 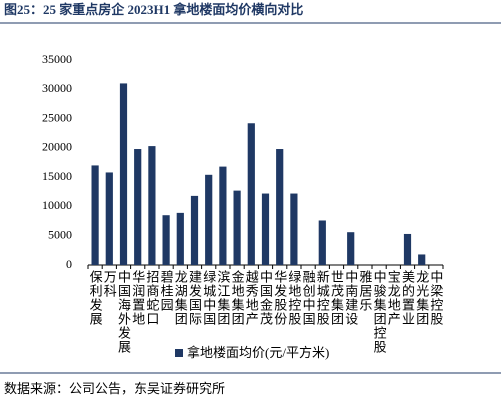 I want to click on x-tick-label: 宝龙地产, so click(x=393, y=298).